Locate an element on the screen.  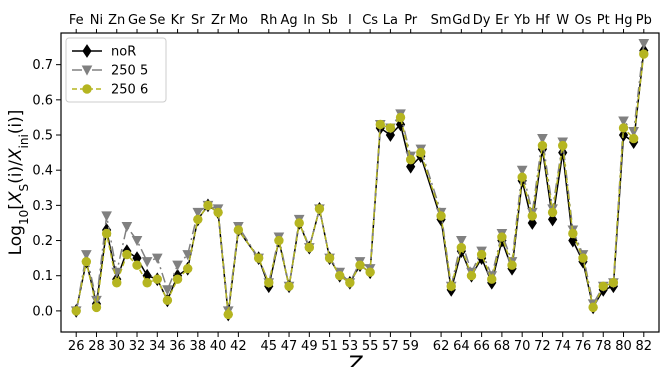
x-tick-label: 59 is located at coordinates (410, 346).